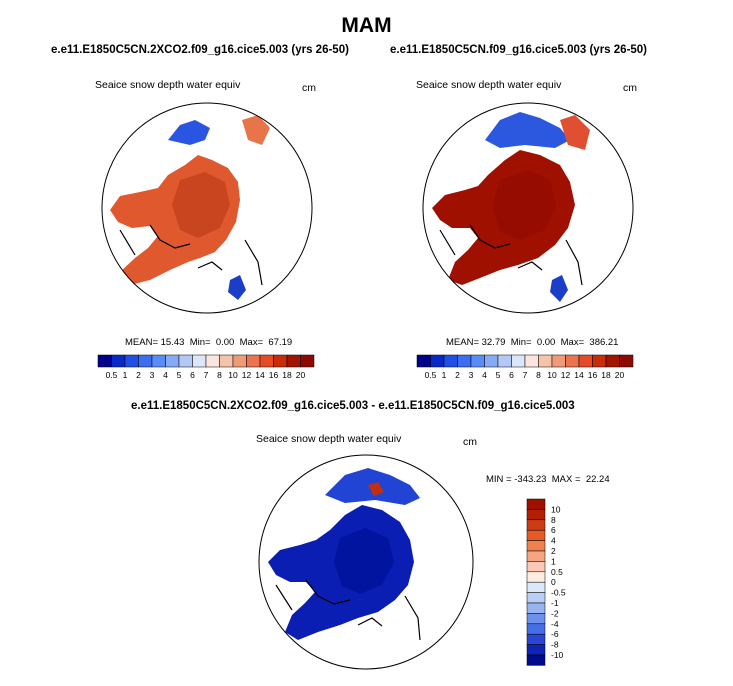 This screenshot has width=733, height=686. I want to click on panel2-variable: Seaice snow depth water equiv, so click(489, 85).